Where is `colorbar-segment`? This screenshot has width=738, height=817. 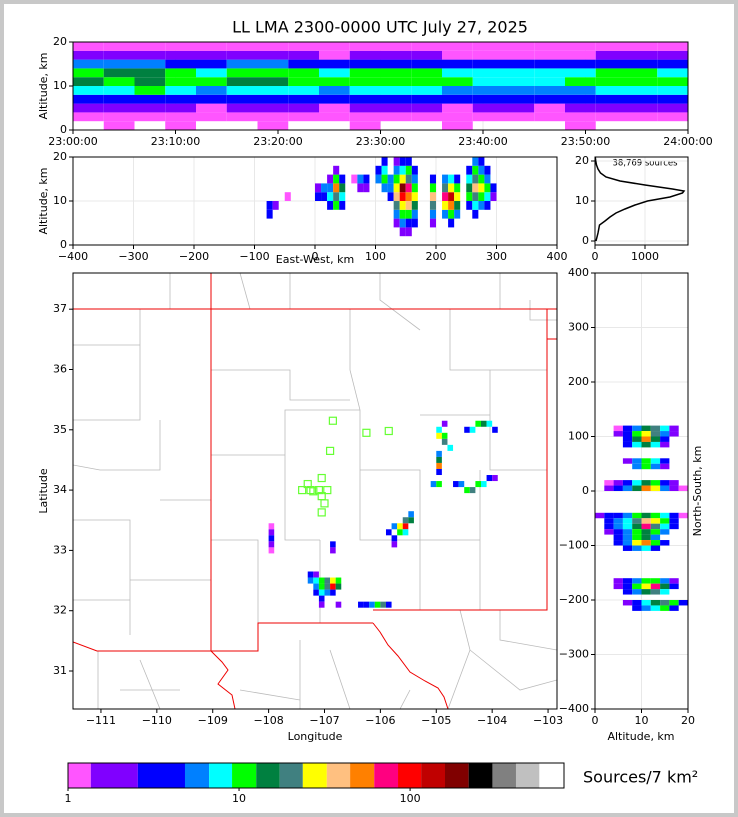 colorbar-segment is located at coordinates (221, 775).